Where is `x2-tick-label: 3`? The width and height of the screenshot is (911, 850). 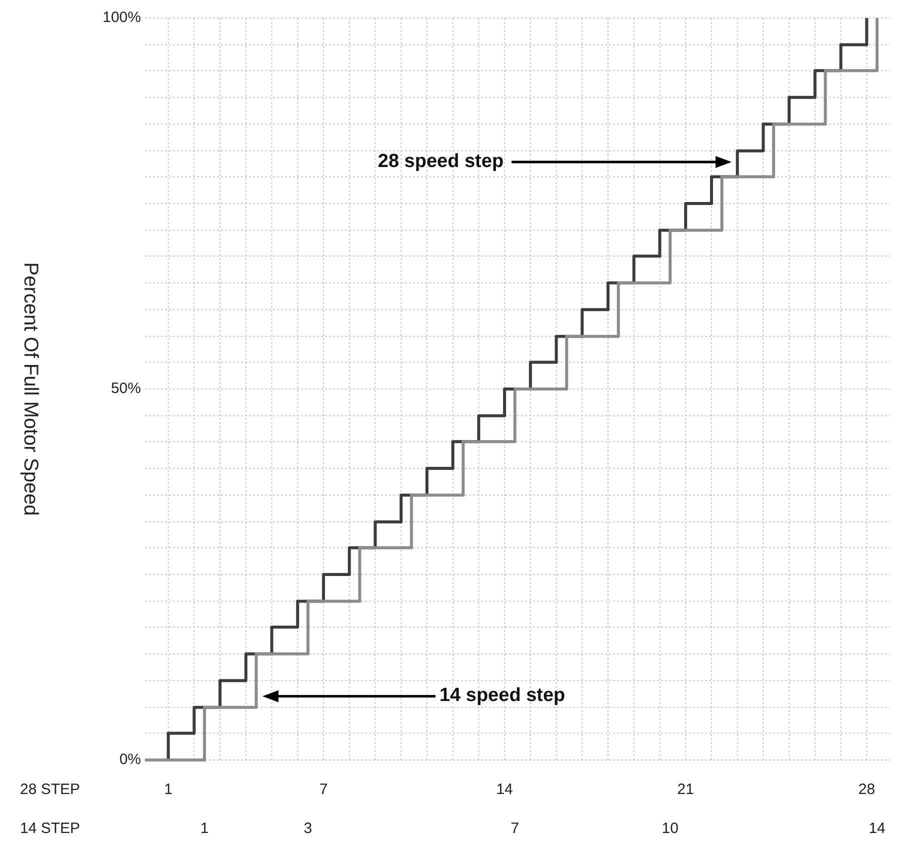 x2-tick-label: 3 is located at coordinates (308, 828).